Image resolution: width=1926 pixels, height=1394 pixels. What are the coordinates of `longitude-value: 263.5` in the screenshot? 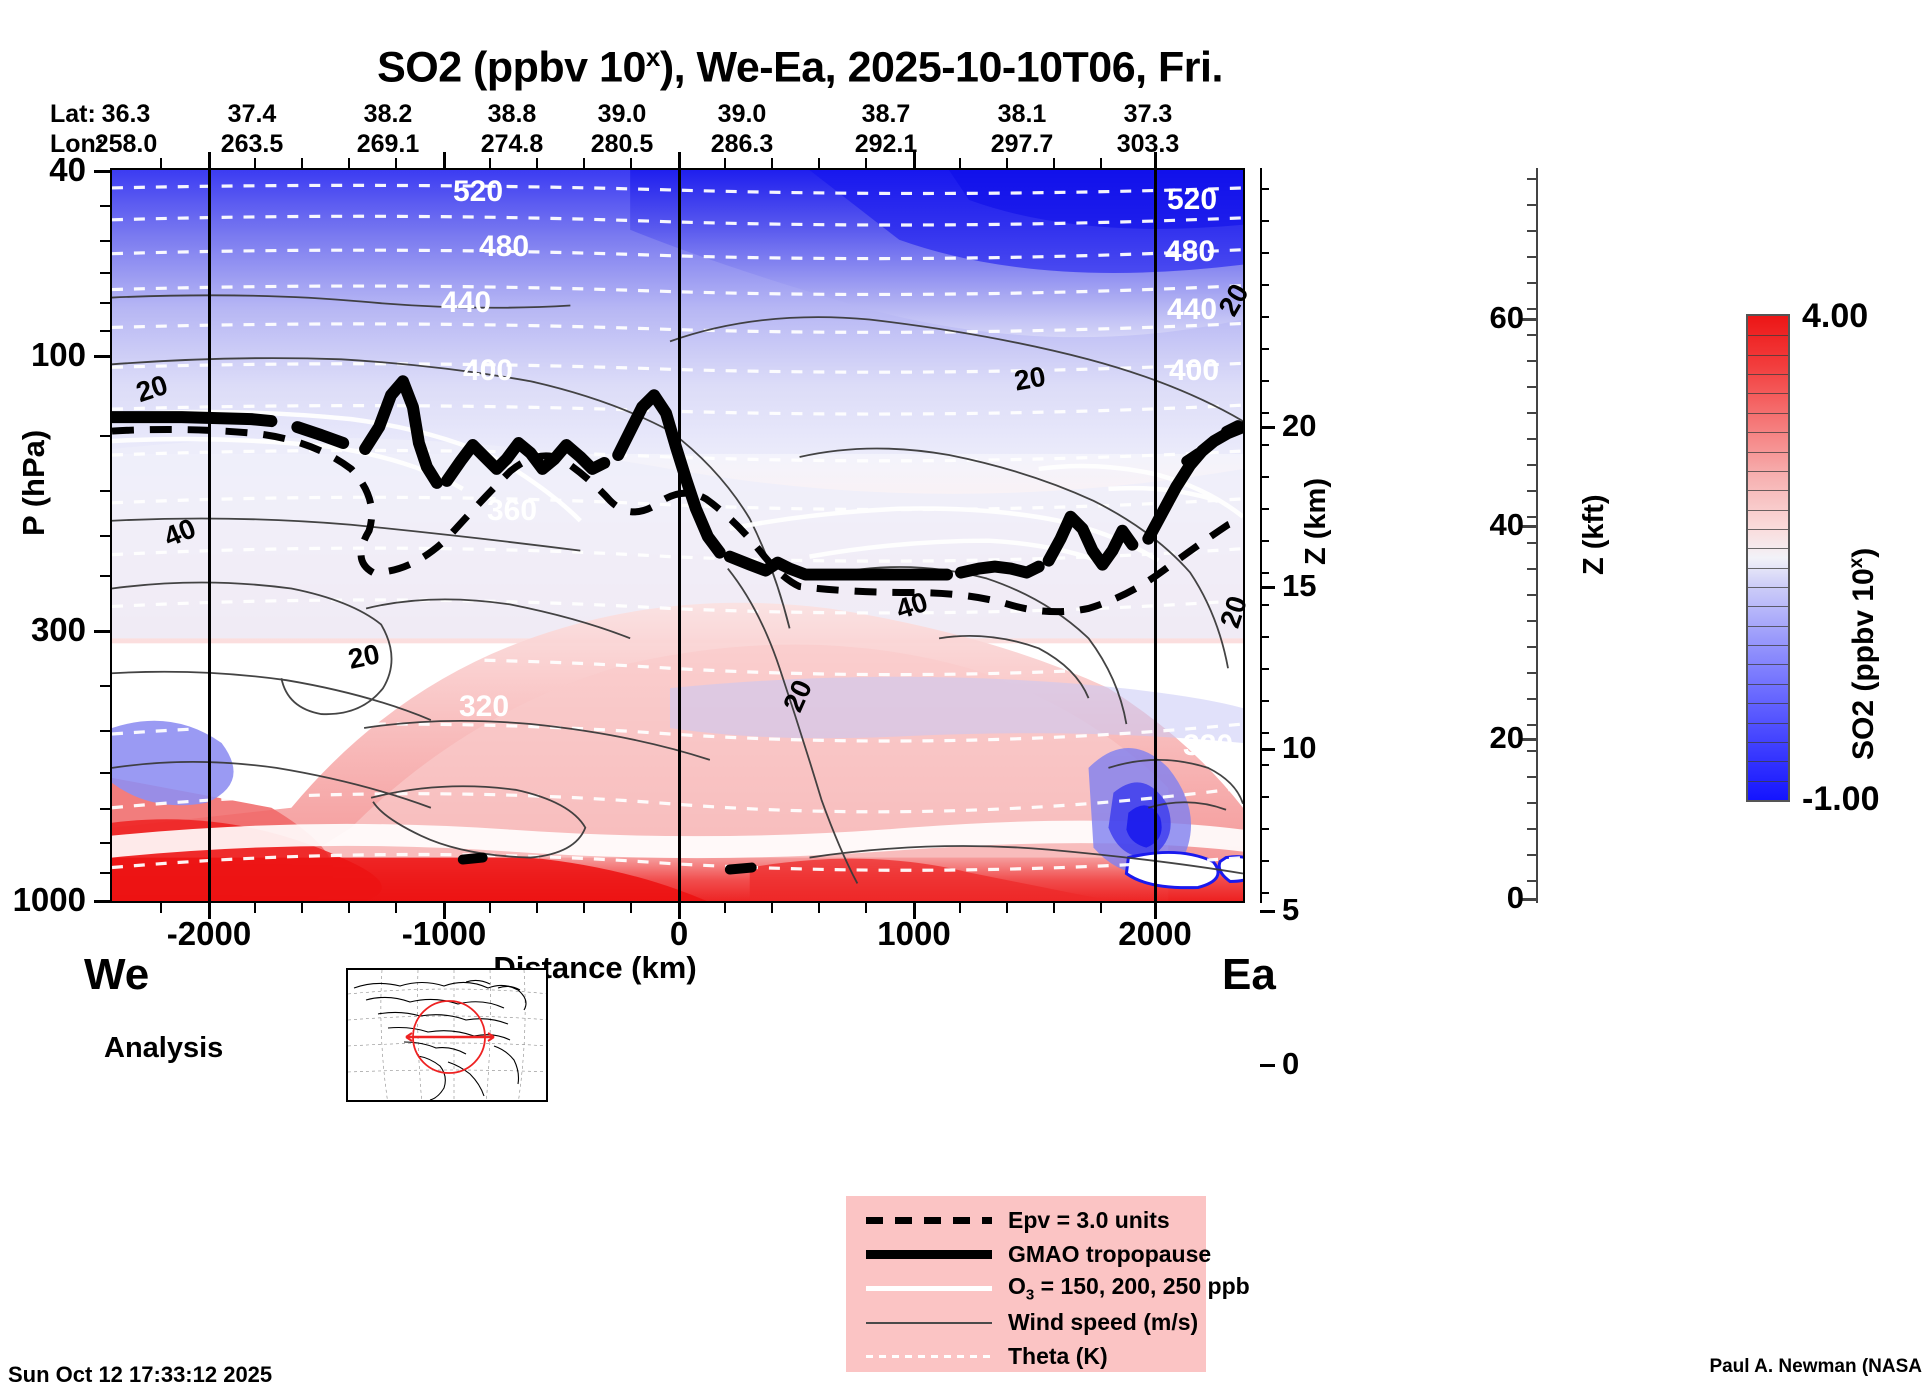 It's located at (252, 144).